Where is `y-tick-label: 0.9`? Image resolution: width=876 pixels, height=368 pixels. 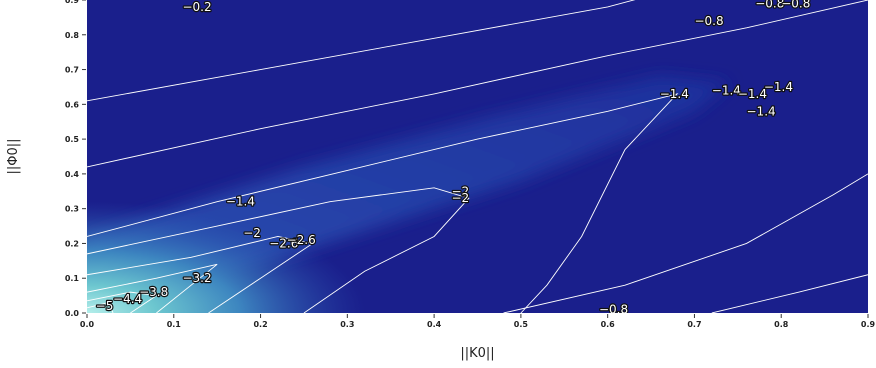 y-tick-label: 0.9 is located at coordinates (72, 2).